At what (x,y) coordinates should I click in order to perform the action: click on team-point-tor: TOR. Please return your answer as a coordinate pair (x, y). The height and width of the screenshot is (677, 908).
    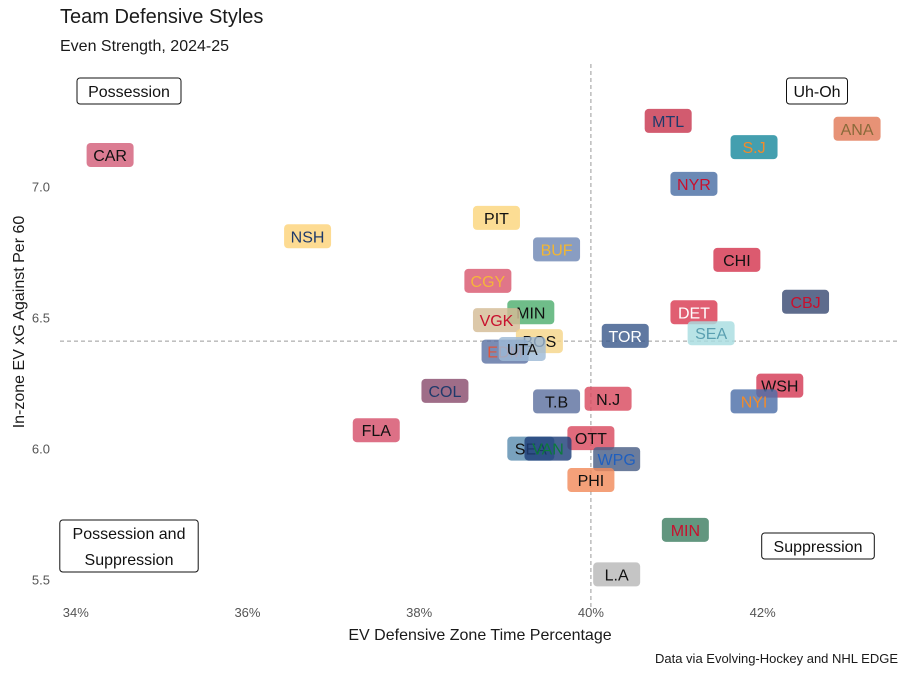
    Looking at the image, I should click on (625, 335).